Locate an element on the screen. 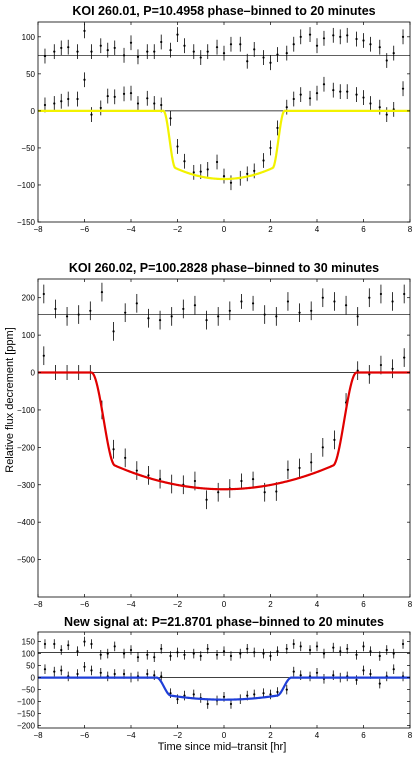 This screenshot has width=415, height=757. x-tick-label: −8 is located at coordinates (38, 229).